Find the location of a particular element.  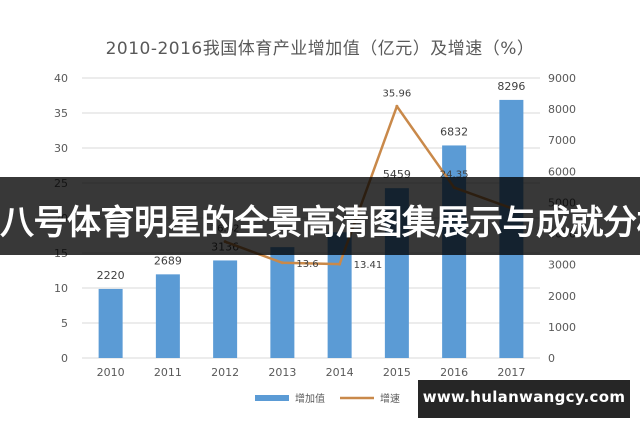

y-left-tick-label: 40 is located at coordinates (61, 78).